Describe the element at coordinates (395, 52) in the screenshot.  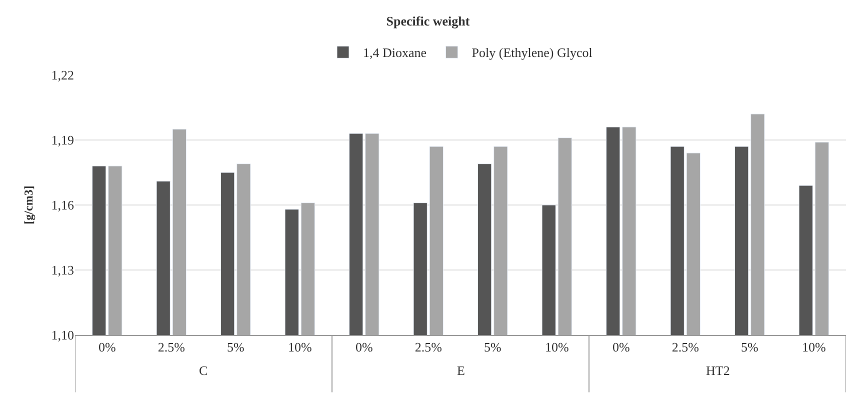
I see `legend-label: 1,4 Dioxane` at that location.